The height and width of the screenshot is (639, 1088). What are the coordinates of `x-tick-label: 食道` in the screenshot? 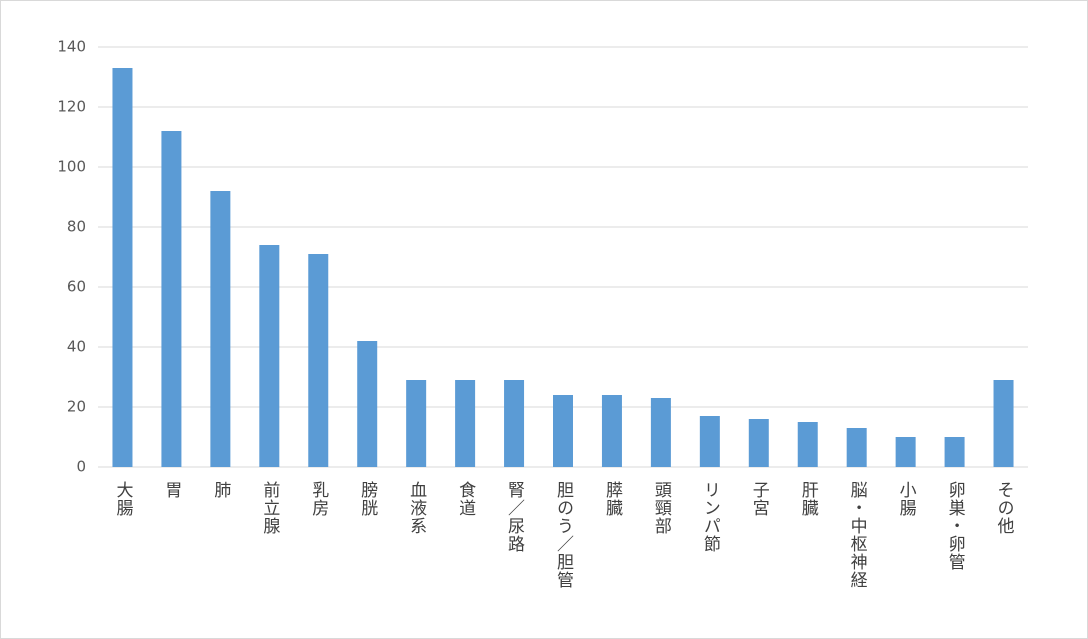 It's located at (465, 499).